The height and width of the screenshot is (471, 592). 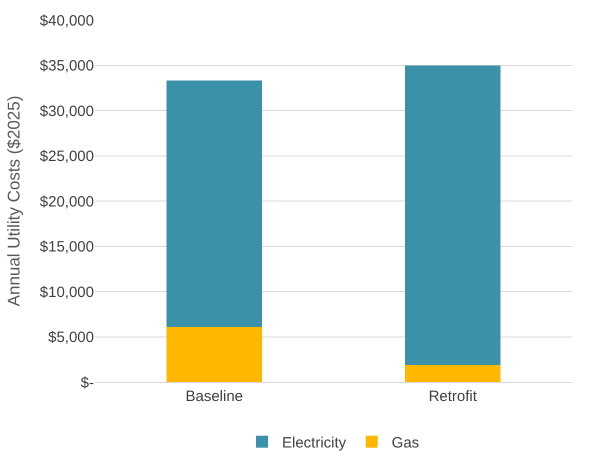 What do you see at coordinates (67, 156) in the screenshot?
I see `y-tick-label: $25,000` at bounding box center [67, 156].